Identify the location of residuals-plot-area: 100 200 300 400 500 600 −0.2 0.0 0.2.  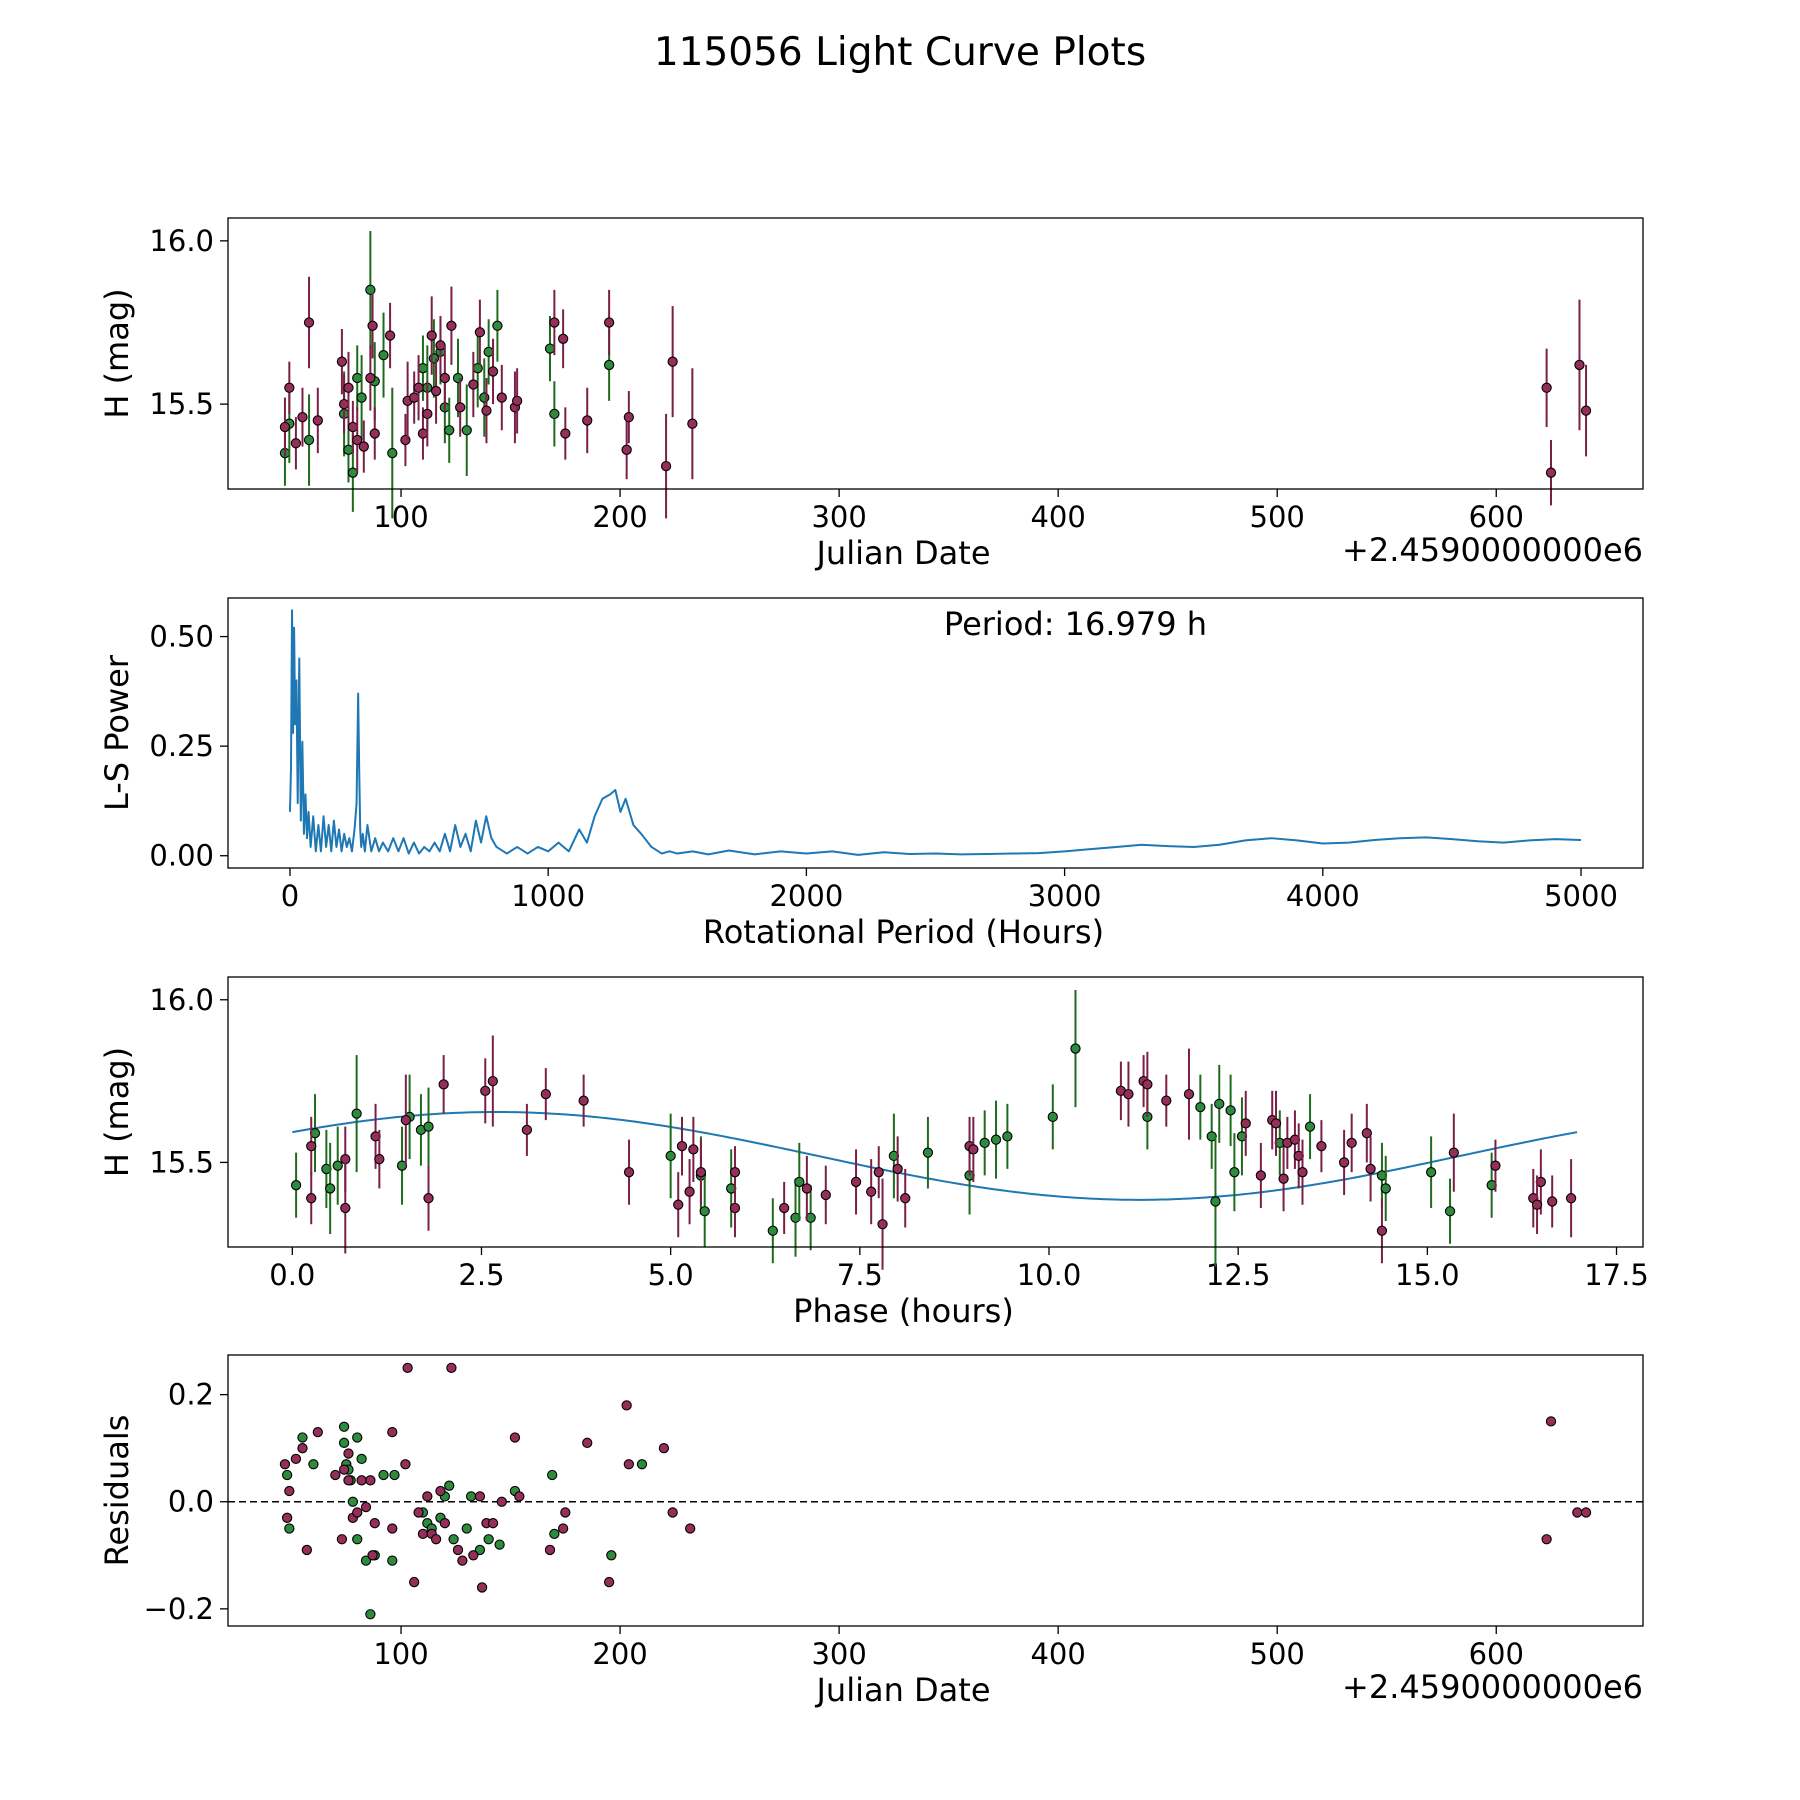
(894, 1512).